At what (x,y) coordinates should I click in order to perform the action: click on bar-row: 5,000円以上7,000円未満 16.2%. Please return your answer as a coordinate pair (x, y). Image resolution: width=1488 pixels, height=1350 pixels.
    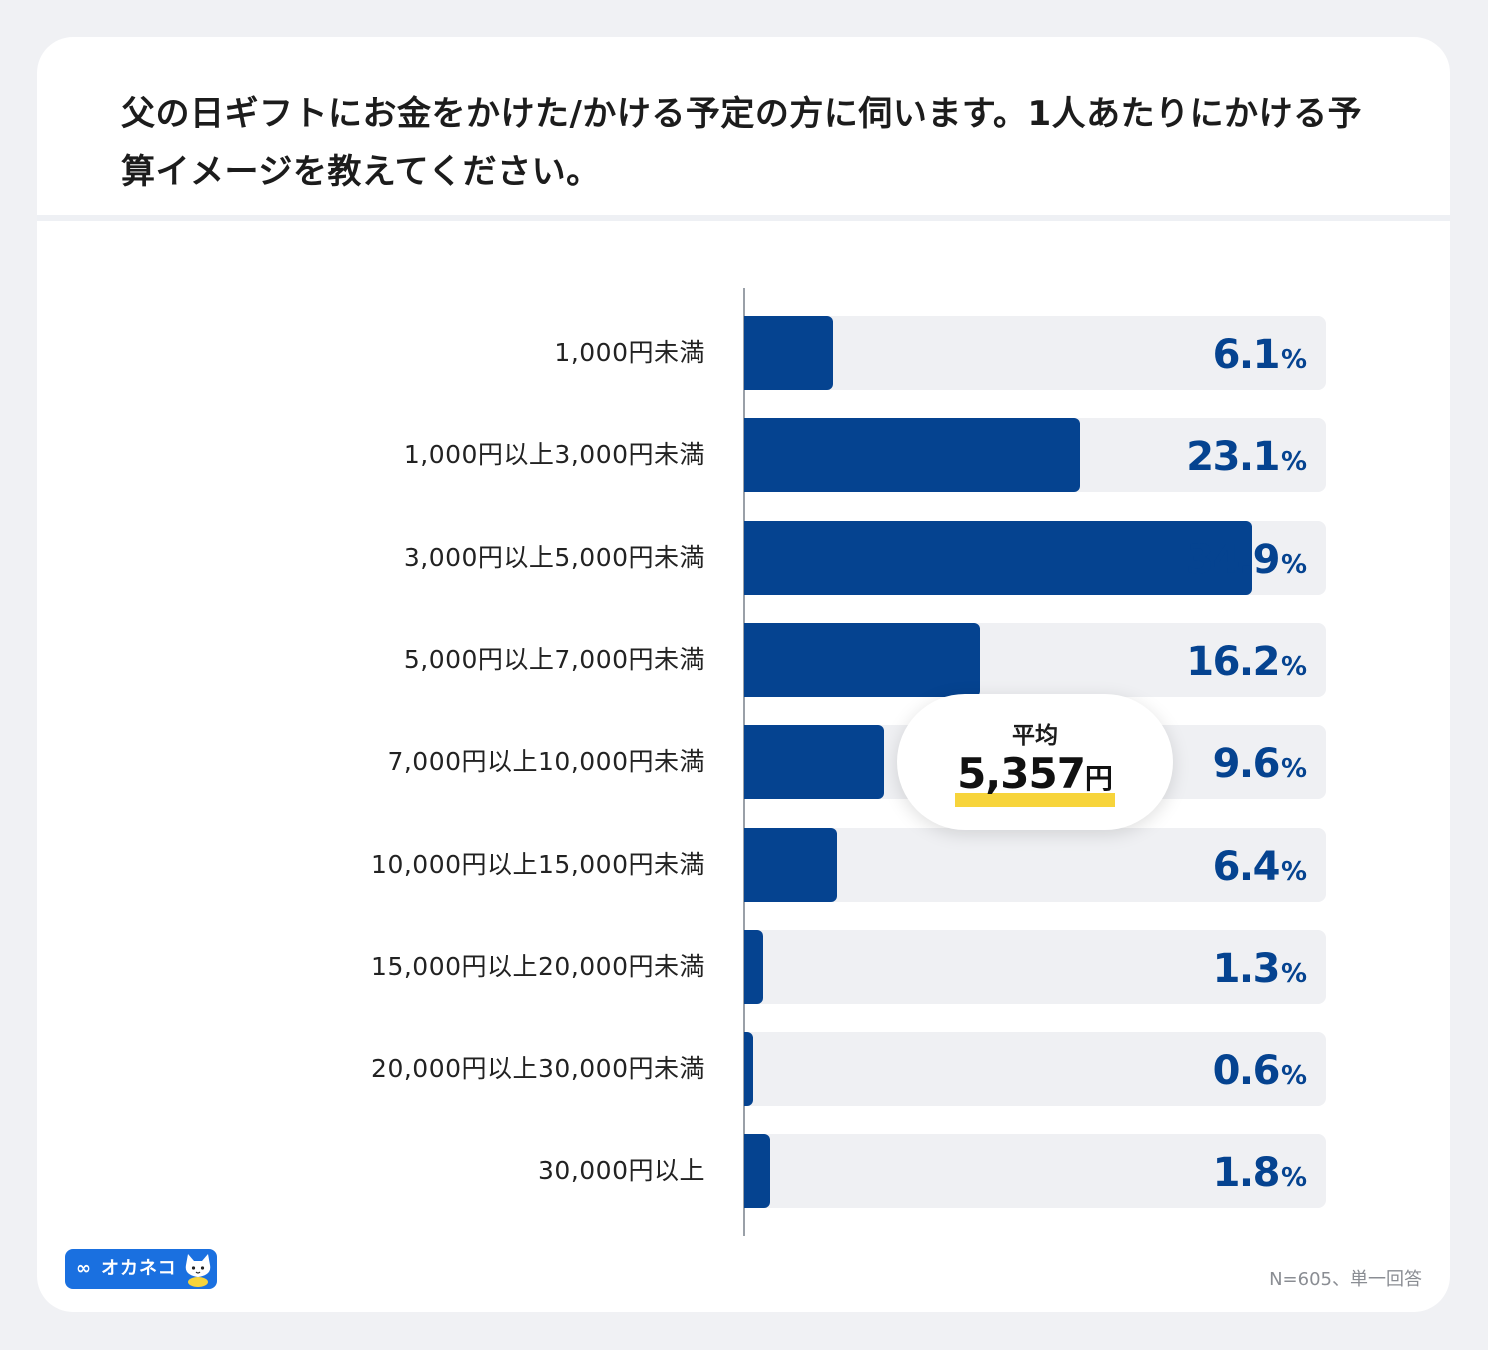
    Looking at the image, I should click on (743, 660).